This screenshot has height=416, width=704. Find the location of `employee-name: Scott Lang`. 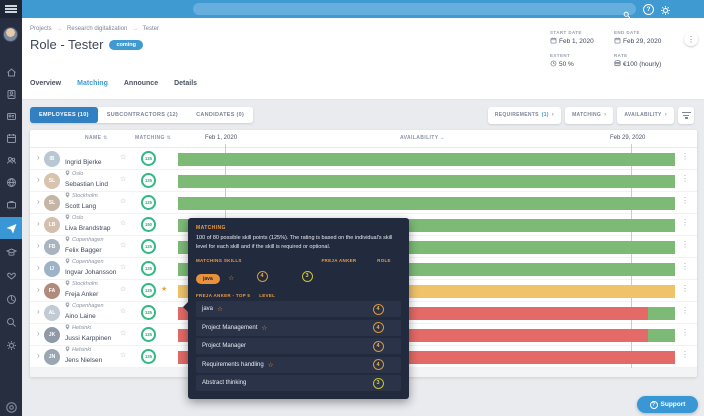

employee-name: Scott Lang is located at coordinates (81, 206).